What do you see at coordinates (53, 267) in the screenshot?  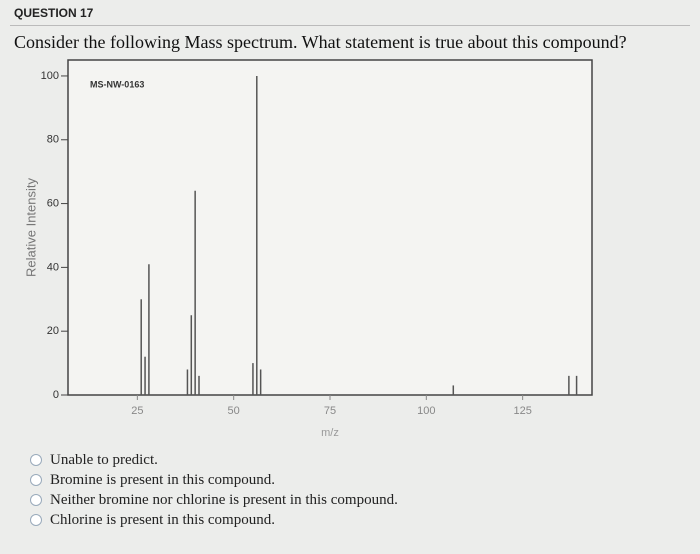 I see `y-tick-label: 40` at bounding box center [53, 267].